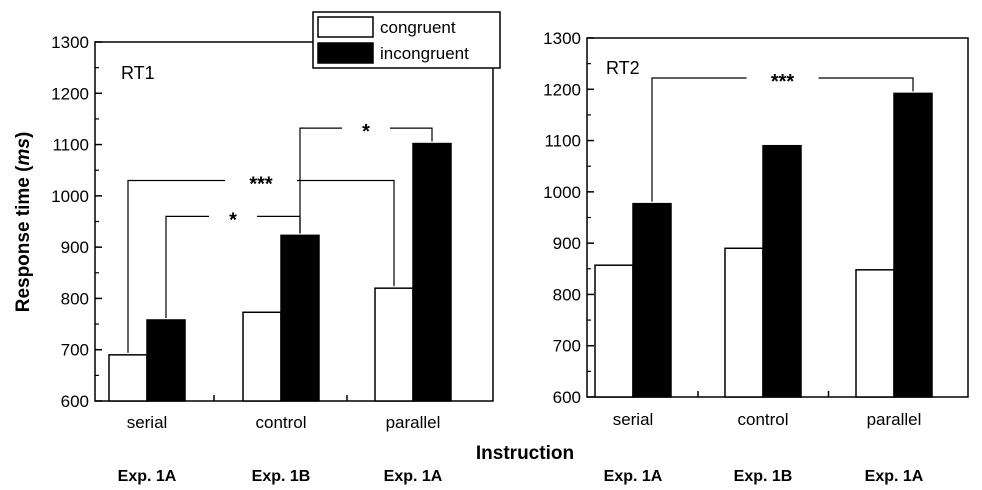 The width and height of the screenshot is (982, 490). Describe the element at coordinates (406, 40) in the screenshot. I see `legend: congruent incongruent` at that location.